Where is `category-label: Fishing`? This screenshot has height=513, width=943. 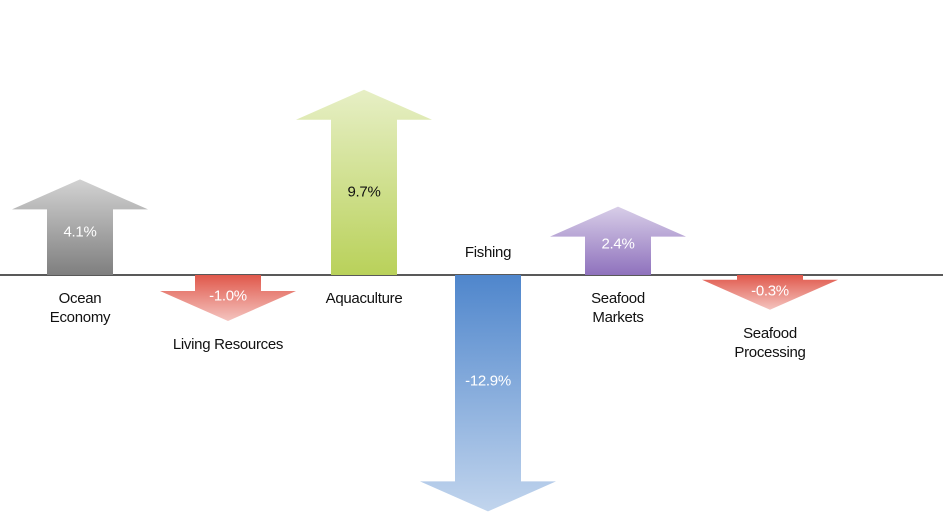
category-label: Fishing is located at coordinates (488, 252).